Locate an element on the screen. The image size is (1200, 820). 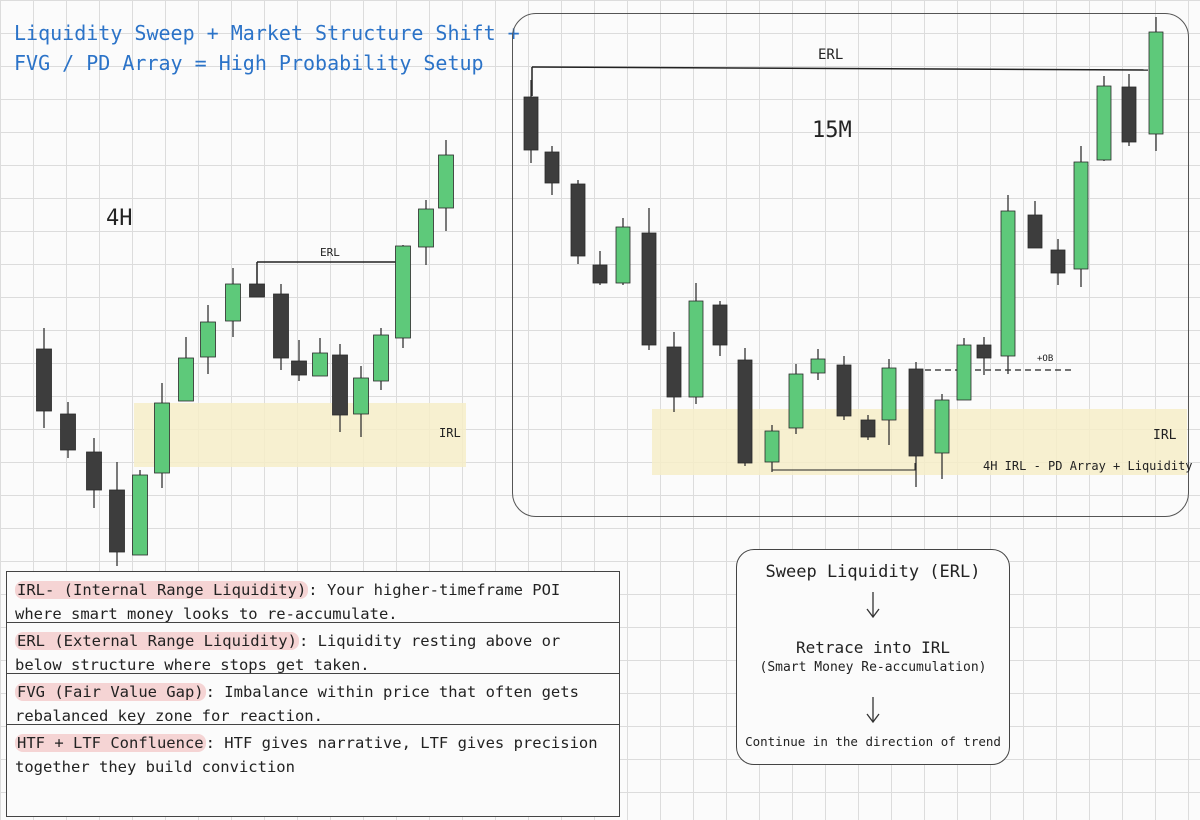
irl-label-15m: IRL is located at coordinates (1165, 435).